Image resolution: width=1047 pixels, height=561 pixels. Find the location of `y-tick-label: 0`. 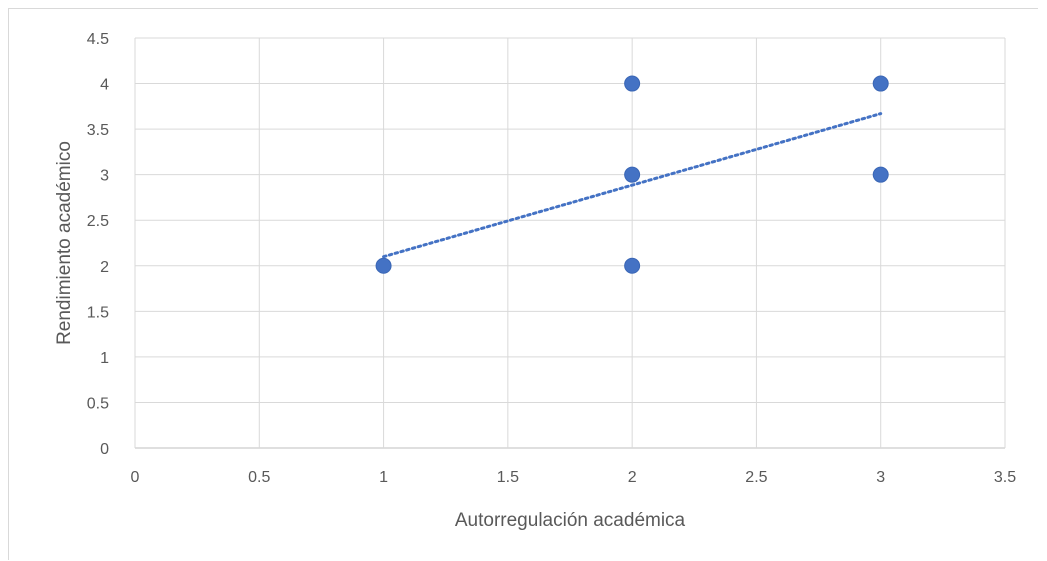

y-tick-label: 0 is located at coordinates (104, 449).